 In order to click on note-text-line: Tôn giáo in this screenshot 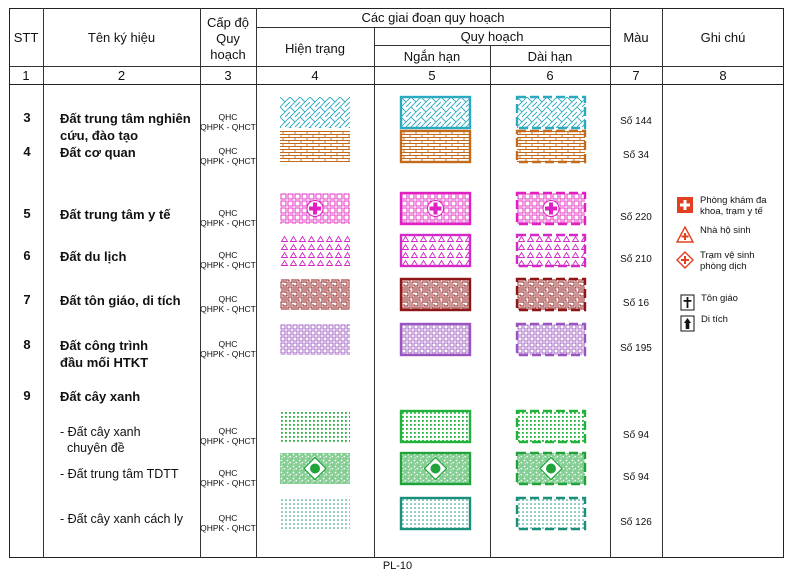, I will do `click(719, 298)`.